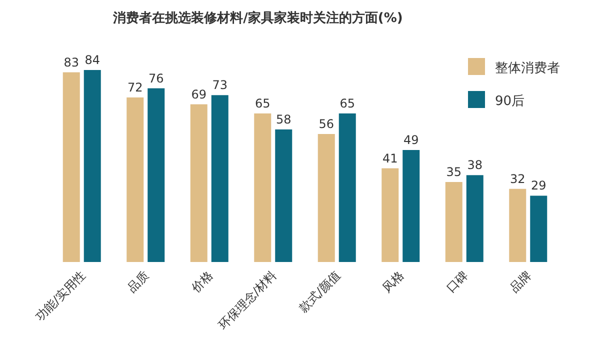 The width and height of the screenshot is (600, 350). What do you see at coordinates (199, 94) in the screenshot?
I see `data-label: 69` at bounding box center [199, 94].